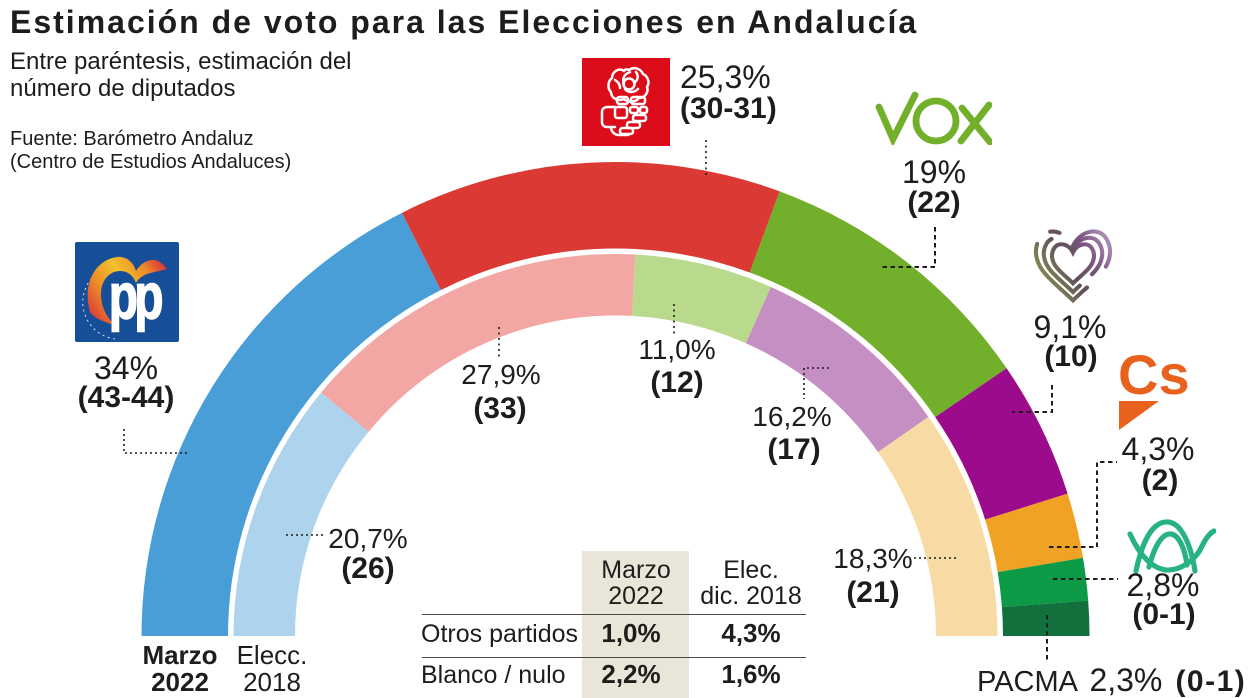  I want to click on svg-text: pp, so click(136, 295).